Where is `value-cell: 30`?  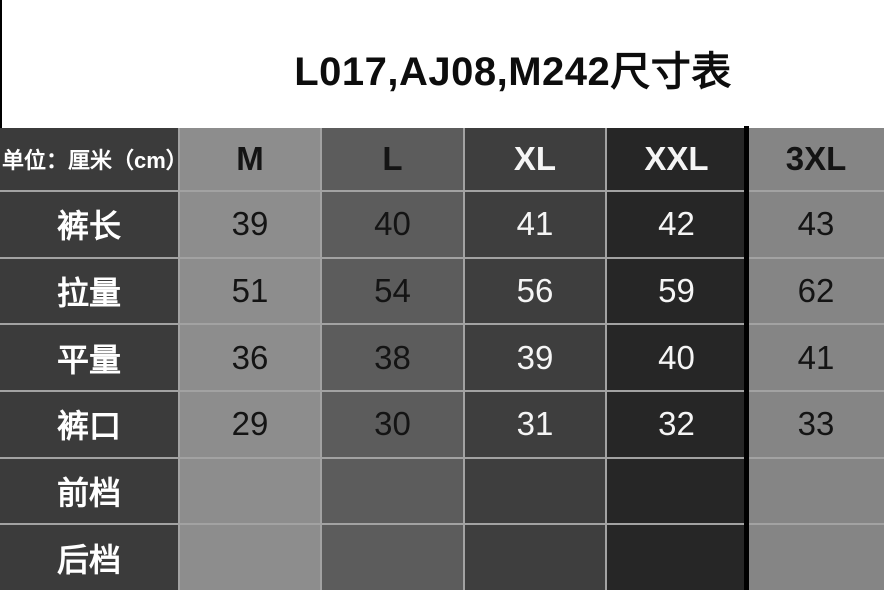
value-cell: 30 is located at coordinates (392, 424).